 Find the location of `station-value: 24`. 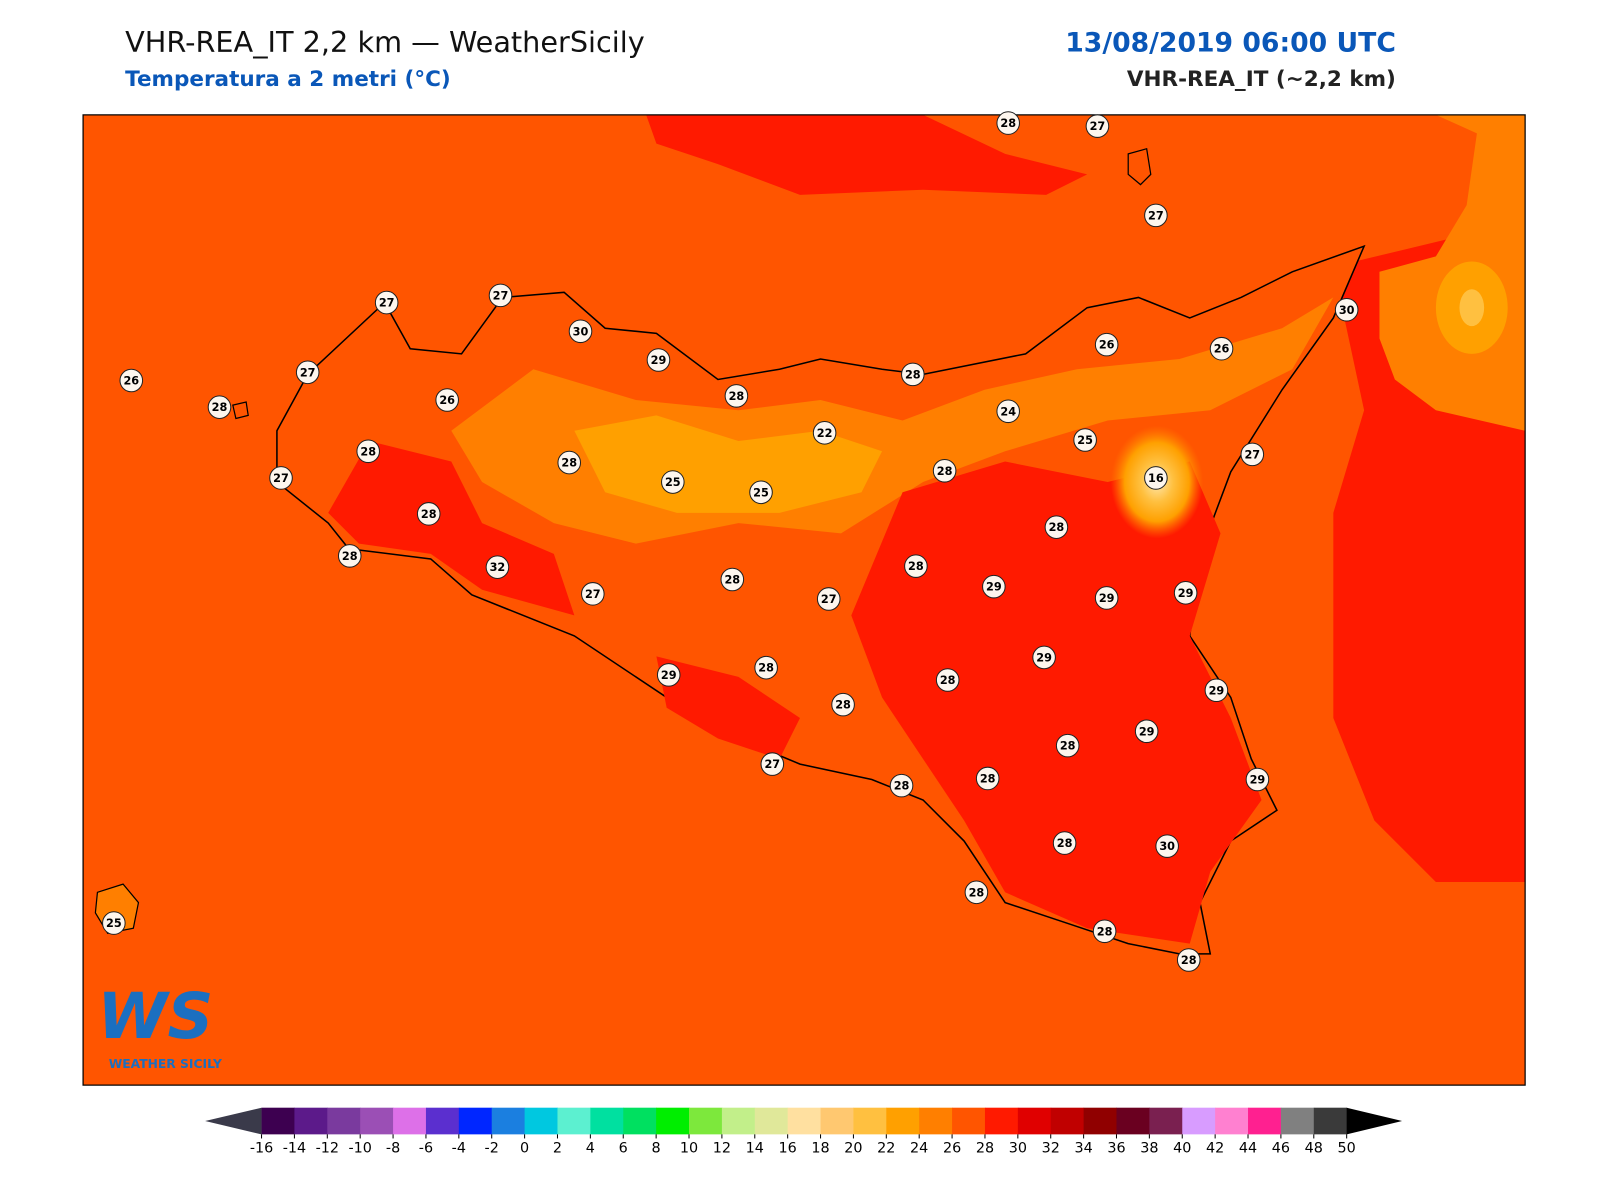

station-value: 24 is located at coordinates (1008, 411).